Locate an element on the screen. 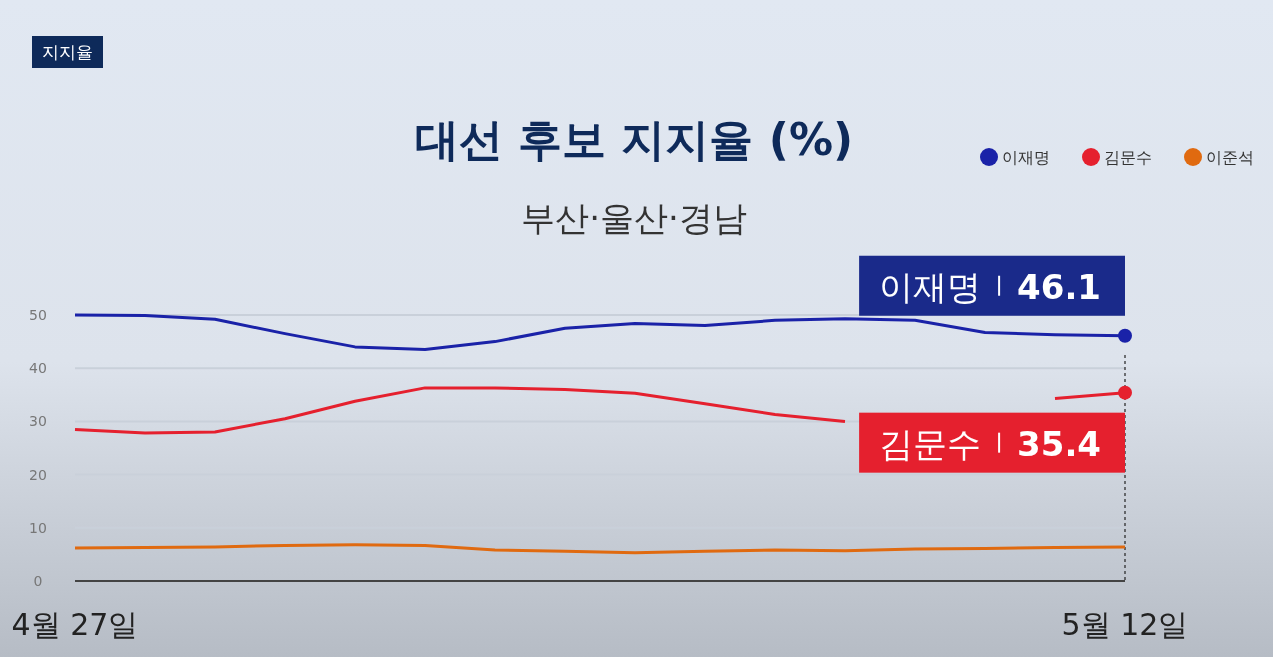 This screenshot has width=1273, height=657. label: 김문수 35.4 is located at coordinates (995, 429).